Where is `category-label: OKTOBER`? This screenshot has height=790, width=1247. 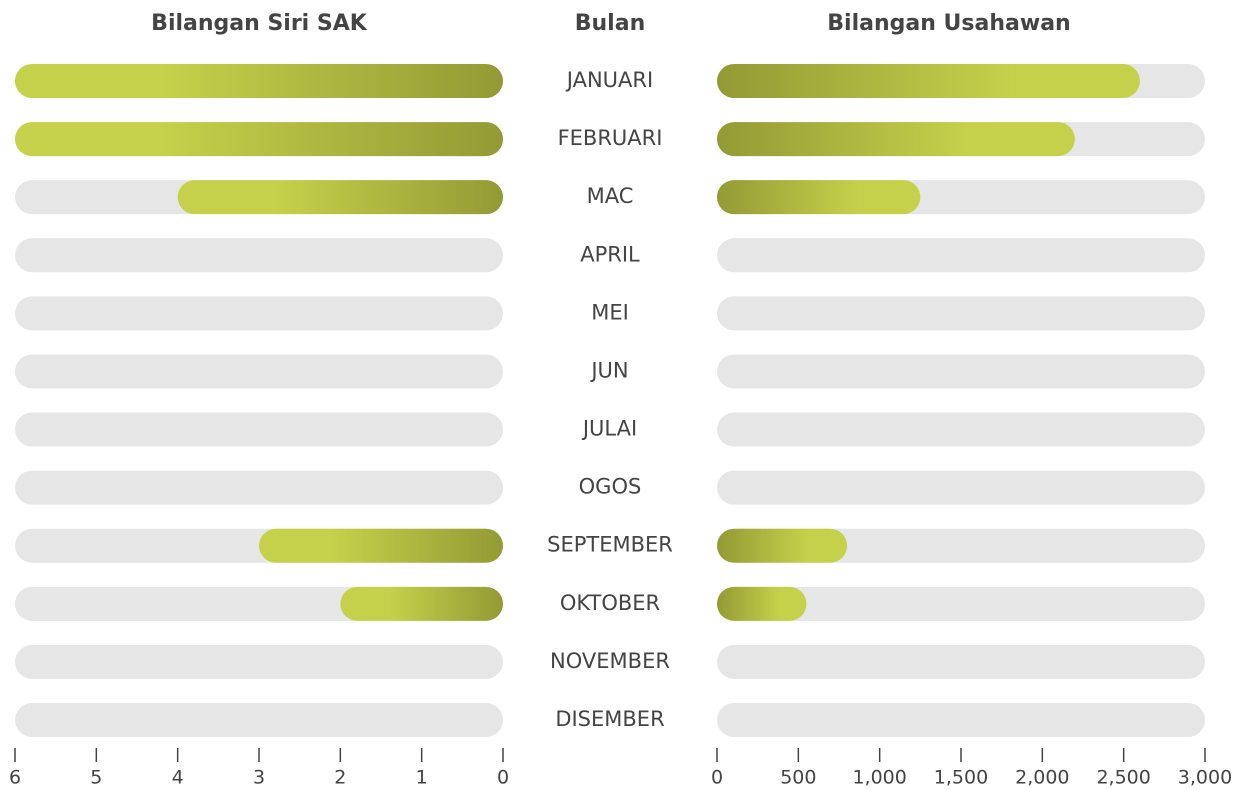 category-label: OKTOBER is located at coordinates (610, 603).